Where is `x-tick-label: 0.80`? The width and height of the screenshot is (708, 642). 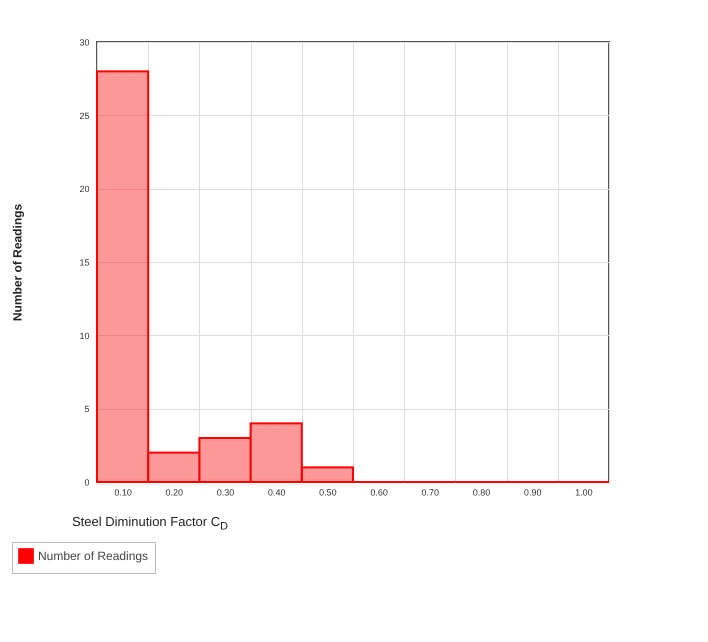 x-tick-label: 0.80 is located at coordinates (481, 493).